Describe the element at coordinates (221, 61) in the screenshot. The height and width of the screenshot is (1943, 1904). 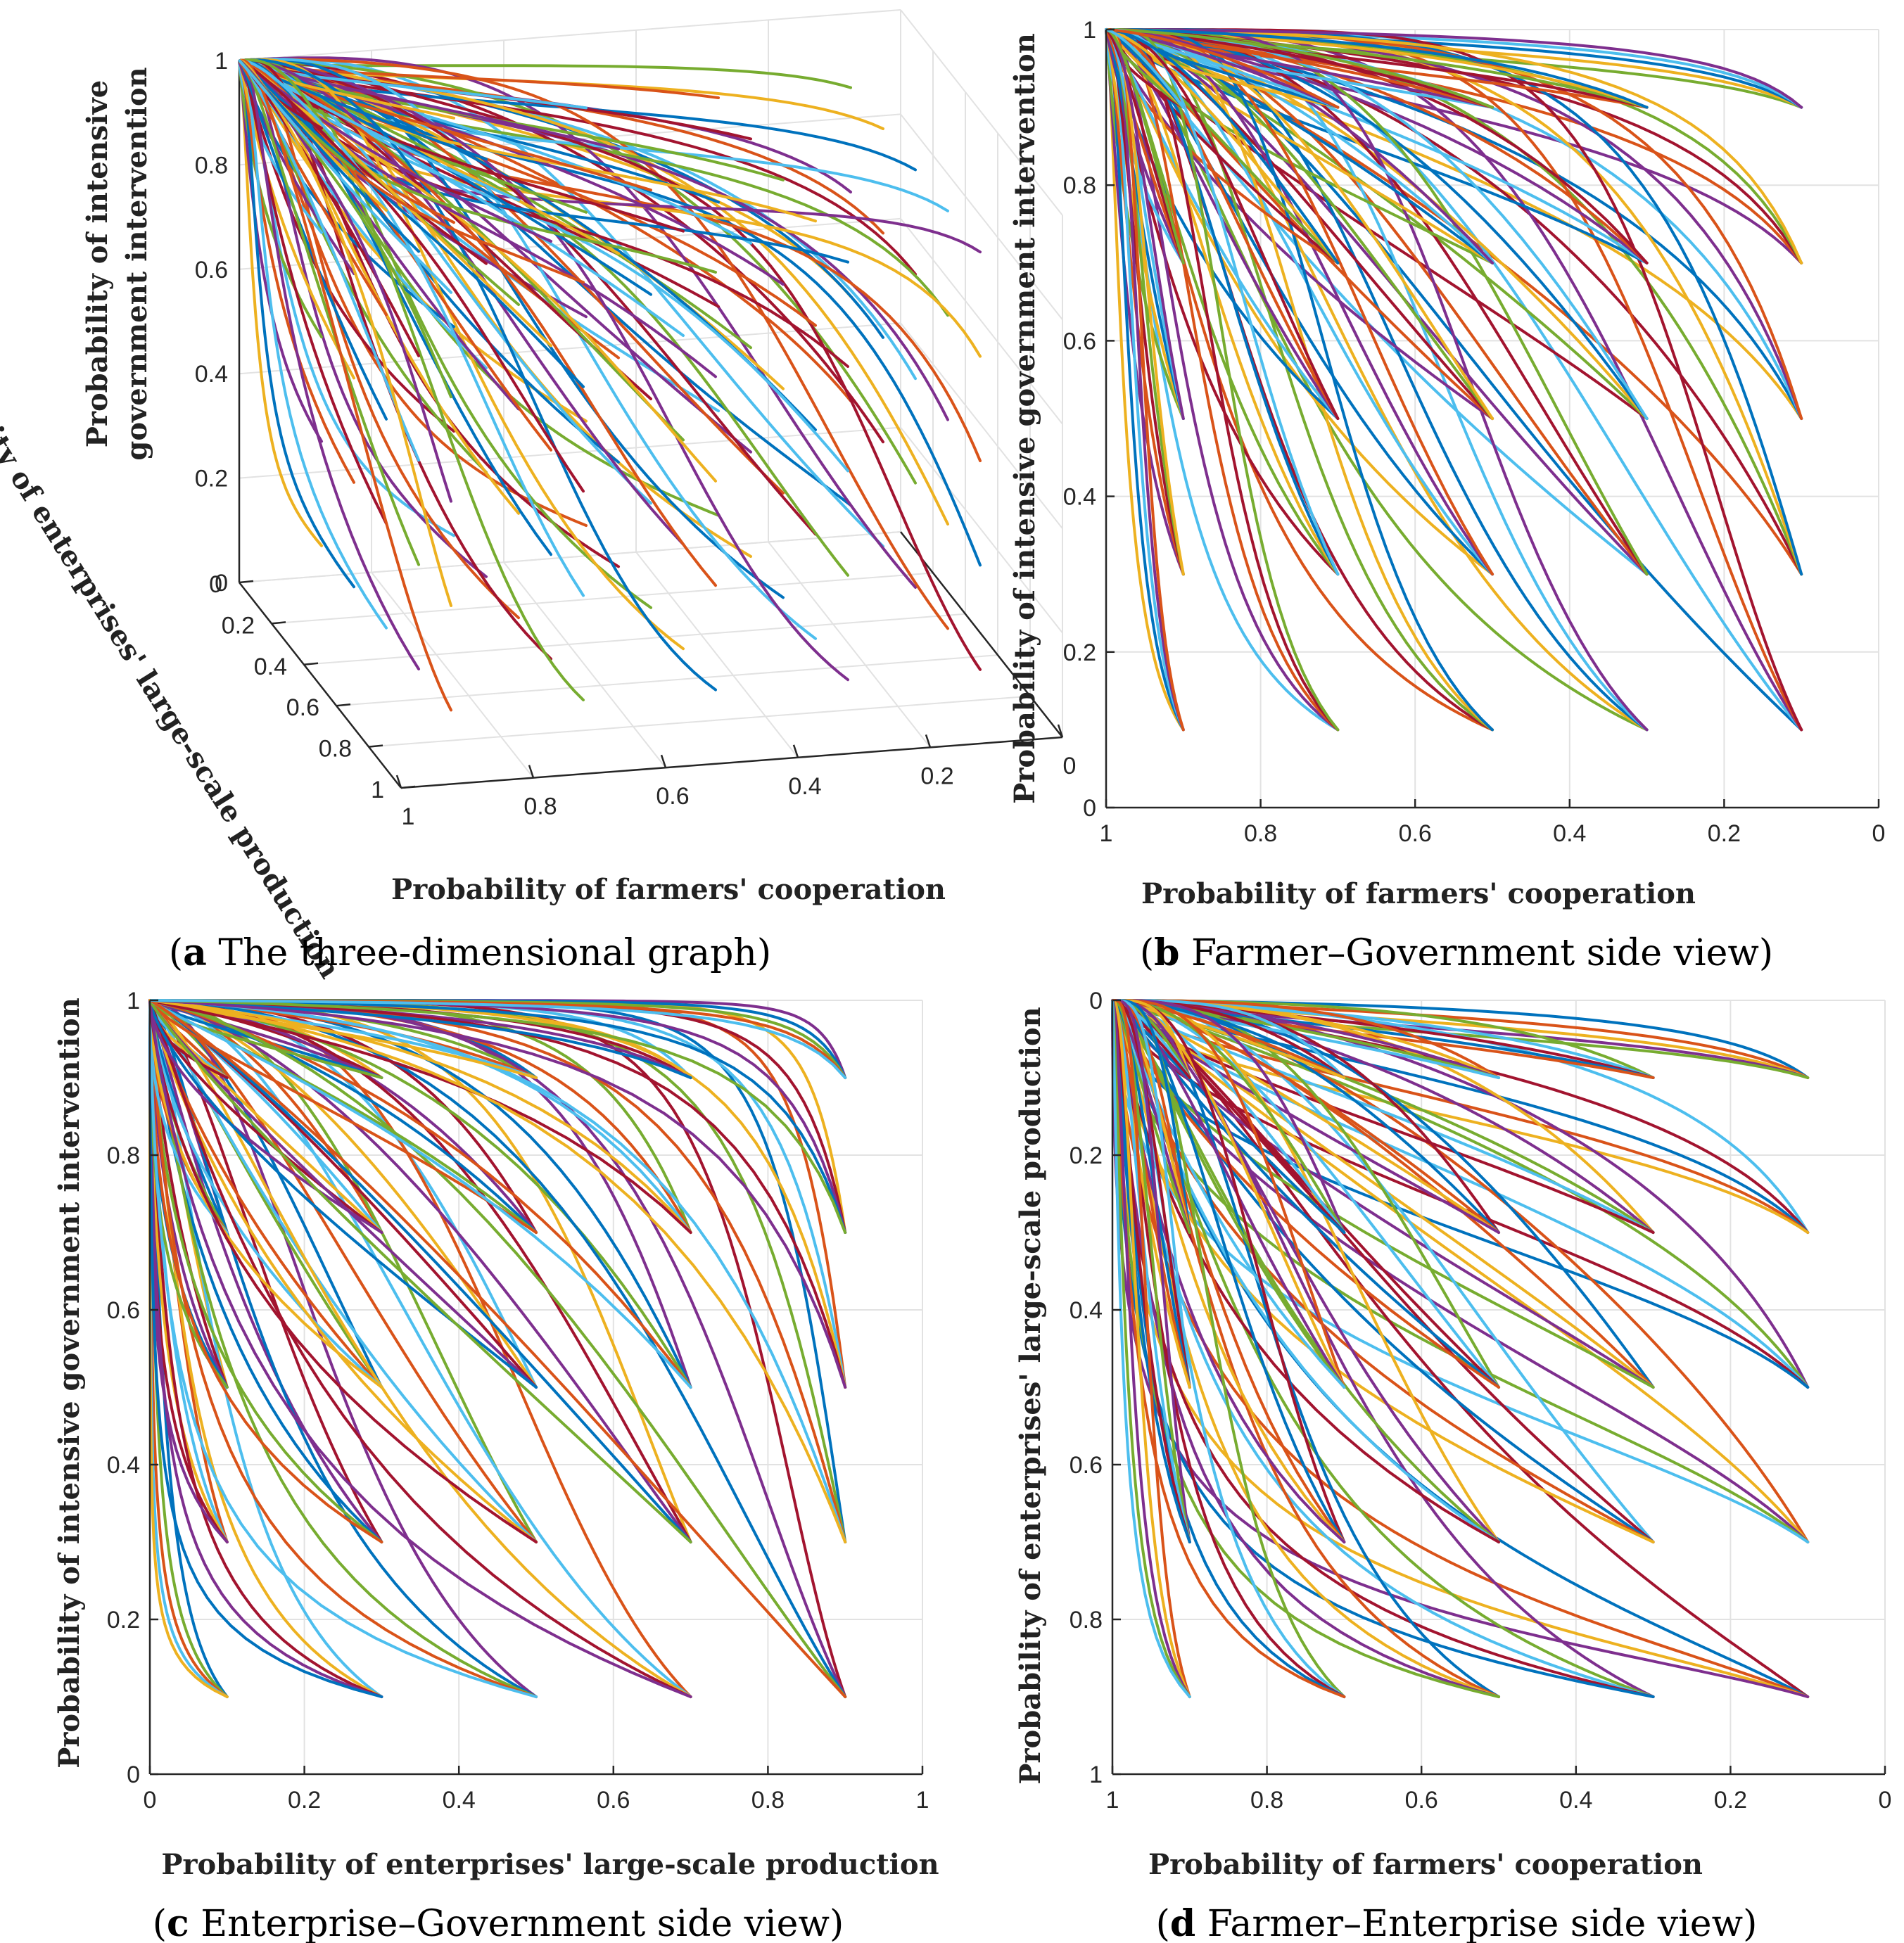
I see `a-z-tick-label: 1` at that location.